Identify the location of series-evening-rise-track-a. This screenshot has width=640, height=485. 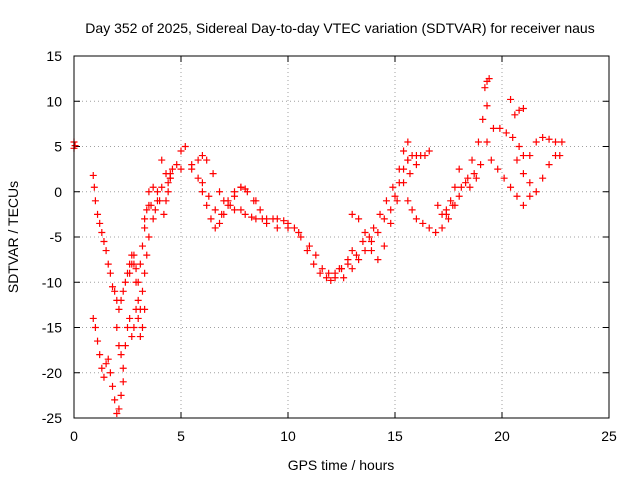
(375, 205).